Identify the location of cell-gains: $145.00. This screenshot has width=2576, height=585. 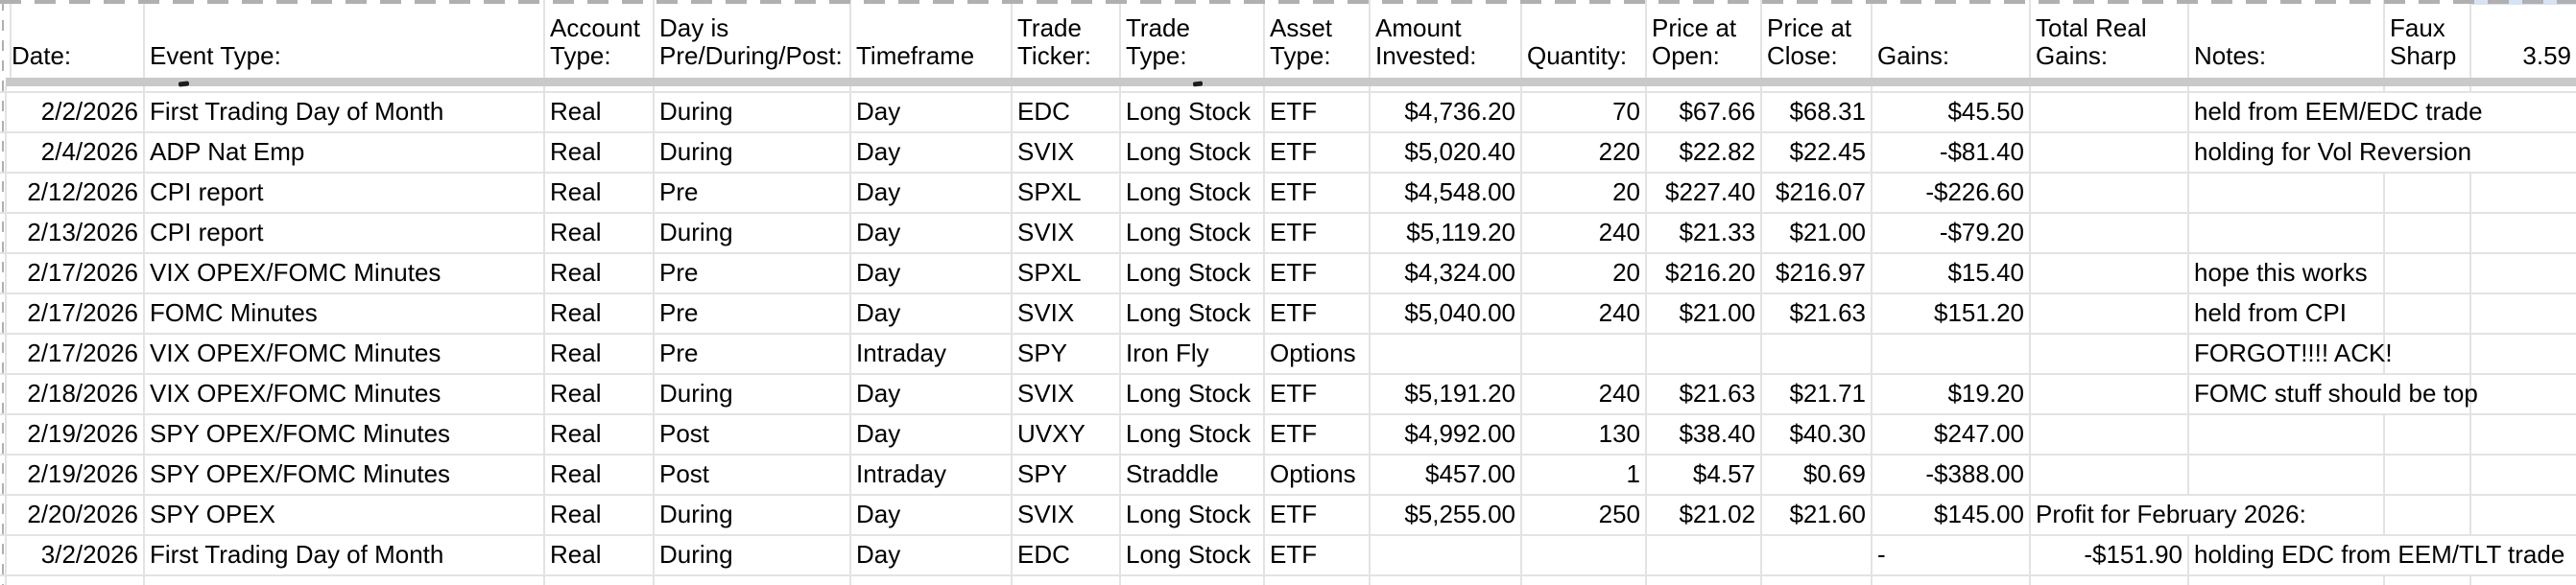
(1951, 515).